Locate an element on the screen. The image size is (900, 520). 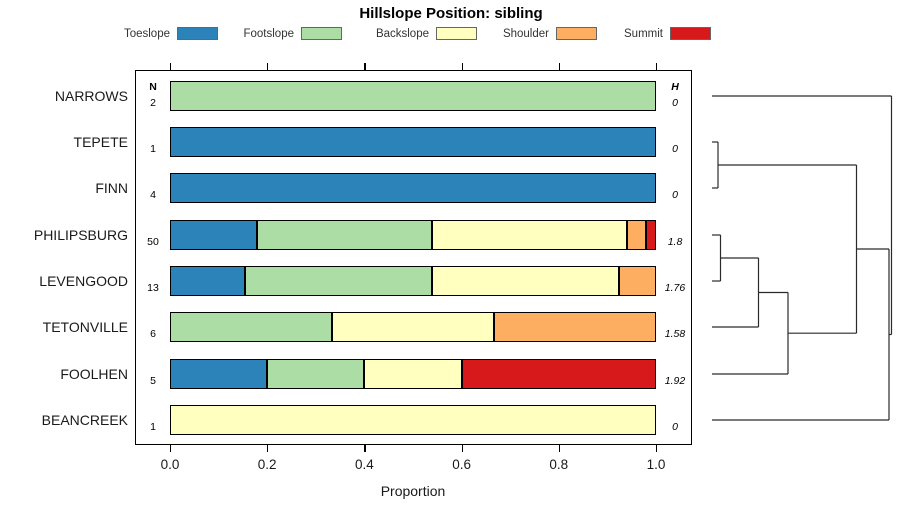
n-value: 13 is located at coordinates (153, 288).